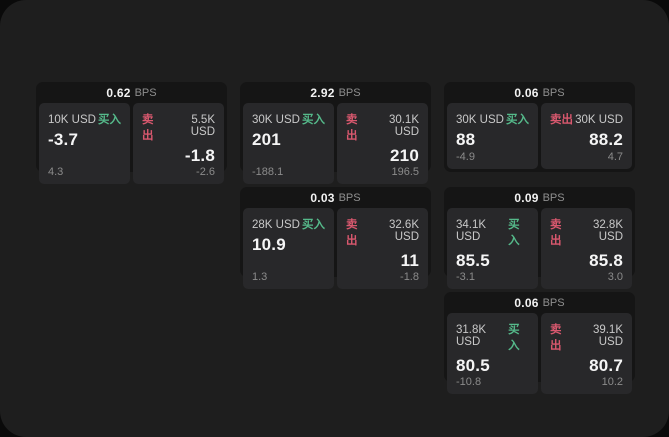 Image resolution: width=669 pixels, height=437 pixels. I want to click on buy-panel-top: 10K USD 买入, so click(84, 119).